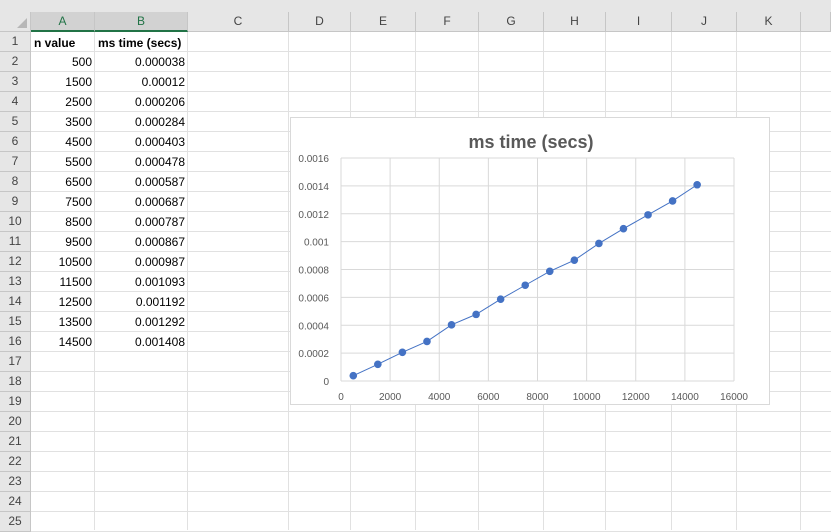  I want to click on row-header-20: 20, so click(15, 422).